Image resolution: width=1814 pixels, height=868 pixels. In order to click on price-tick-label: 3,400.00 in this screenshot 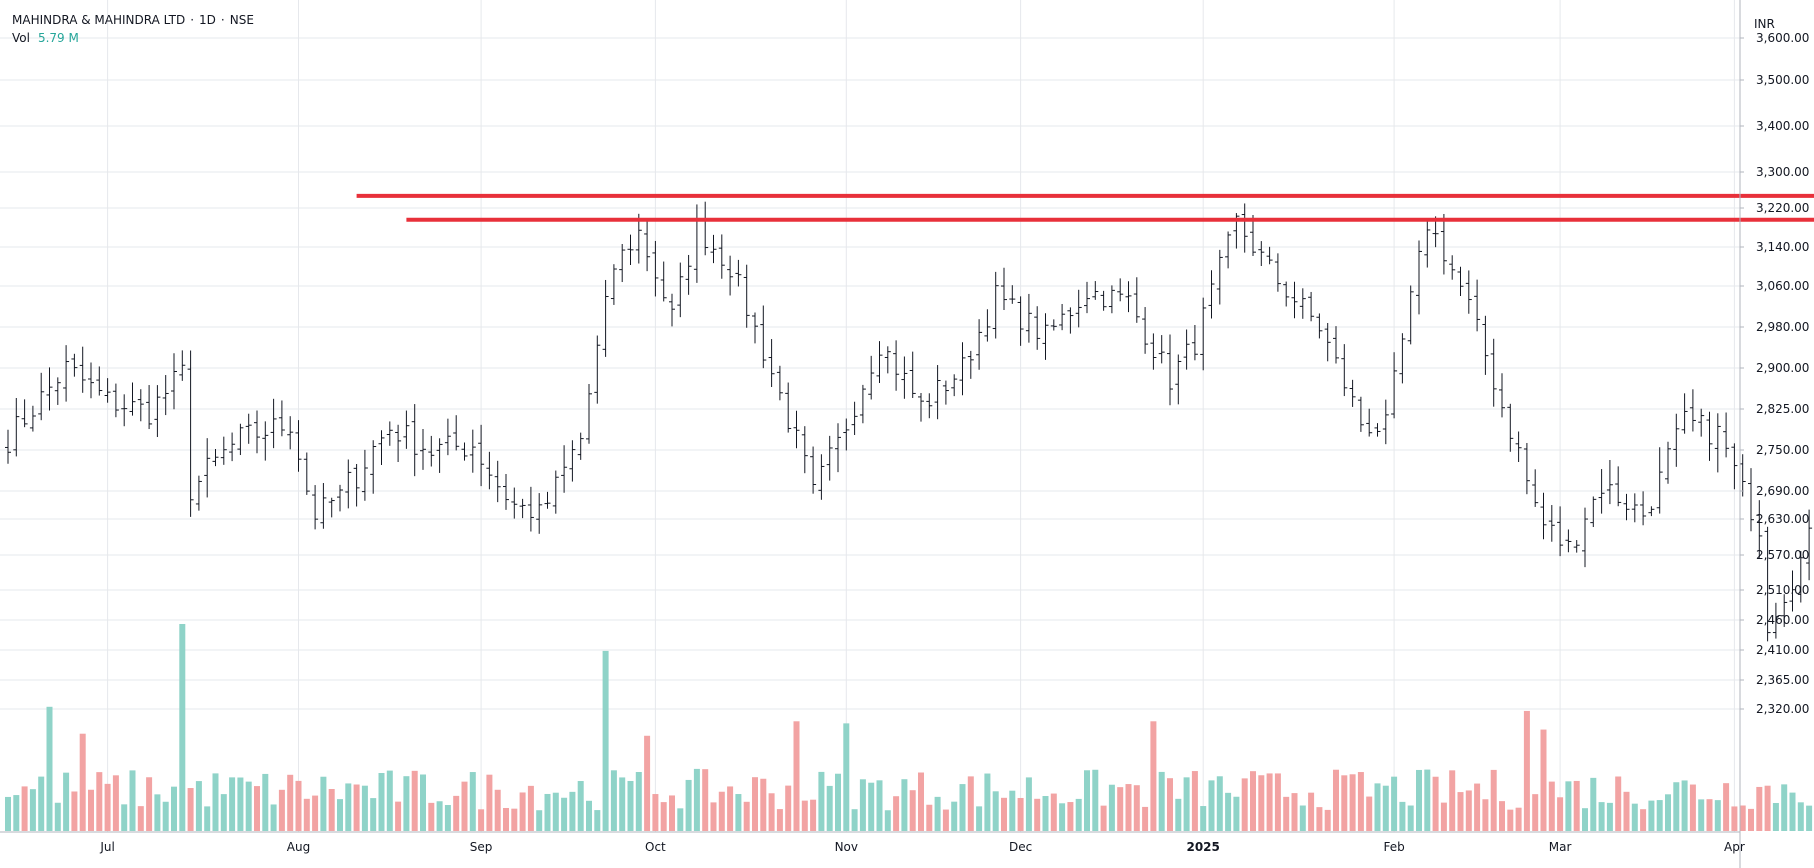, I will do `click(1782, 126)`.